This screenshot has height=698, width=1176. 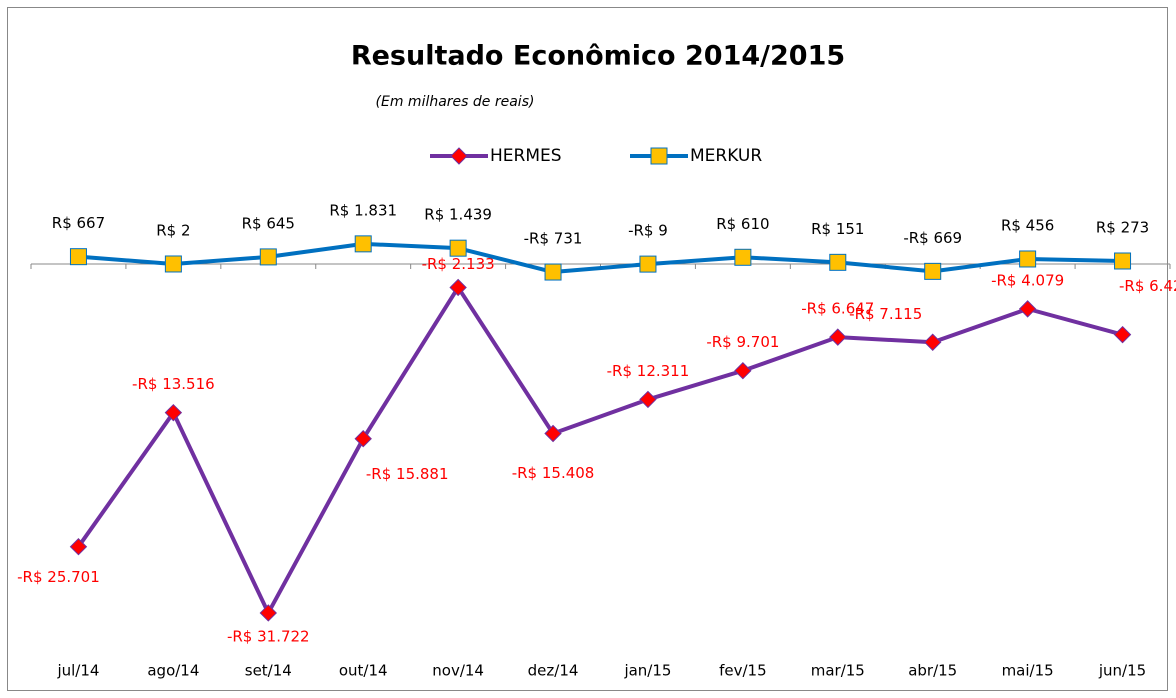 I want to click on data-label: -R$ 6.647, so click(x=837, y=309).